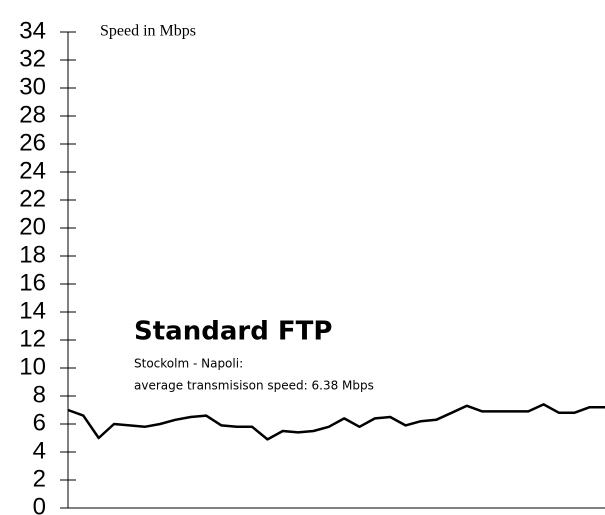 This screenshot has width=605, height=515. What do you see at coordinates (148, 31) in the screenshot?
I see `y-axis-label: Speed in Mbps` at bounding box center [148, 31].